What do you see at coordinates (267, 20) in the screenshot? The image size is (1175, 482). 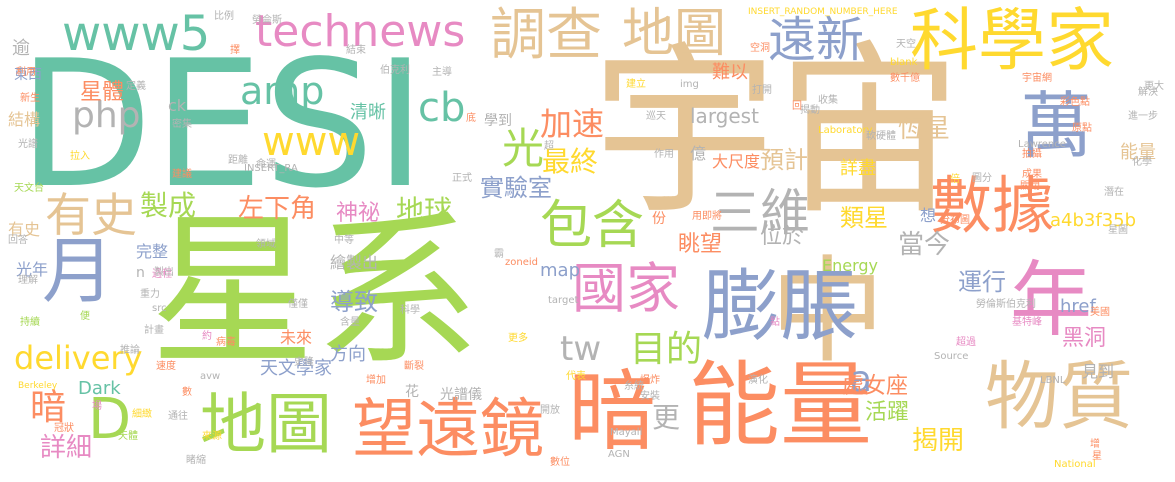 I see `word-cloud-word: 勞侖斯` at bounding box center [267, 20].